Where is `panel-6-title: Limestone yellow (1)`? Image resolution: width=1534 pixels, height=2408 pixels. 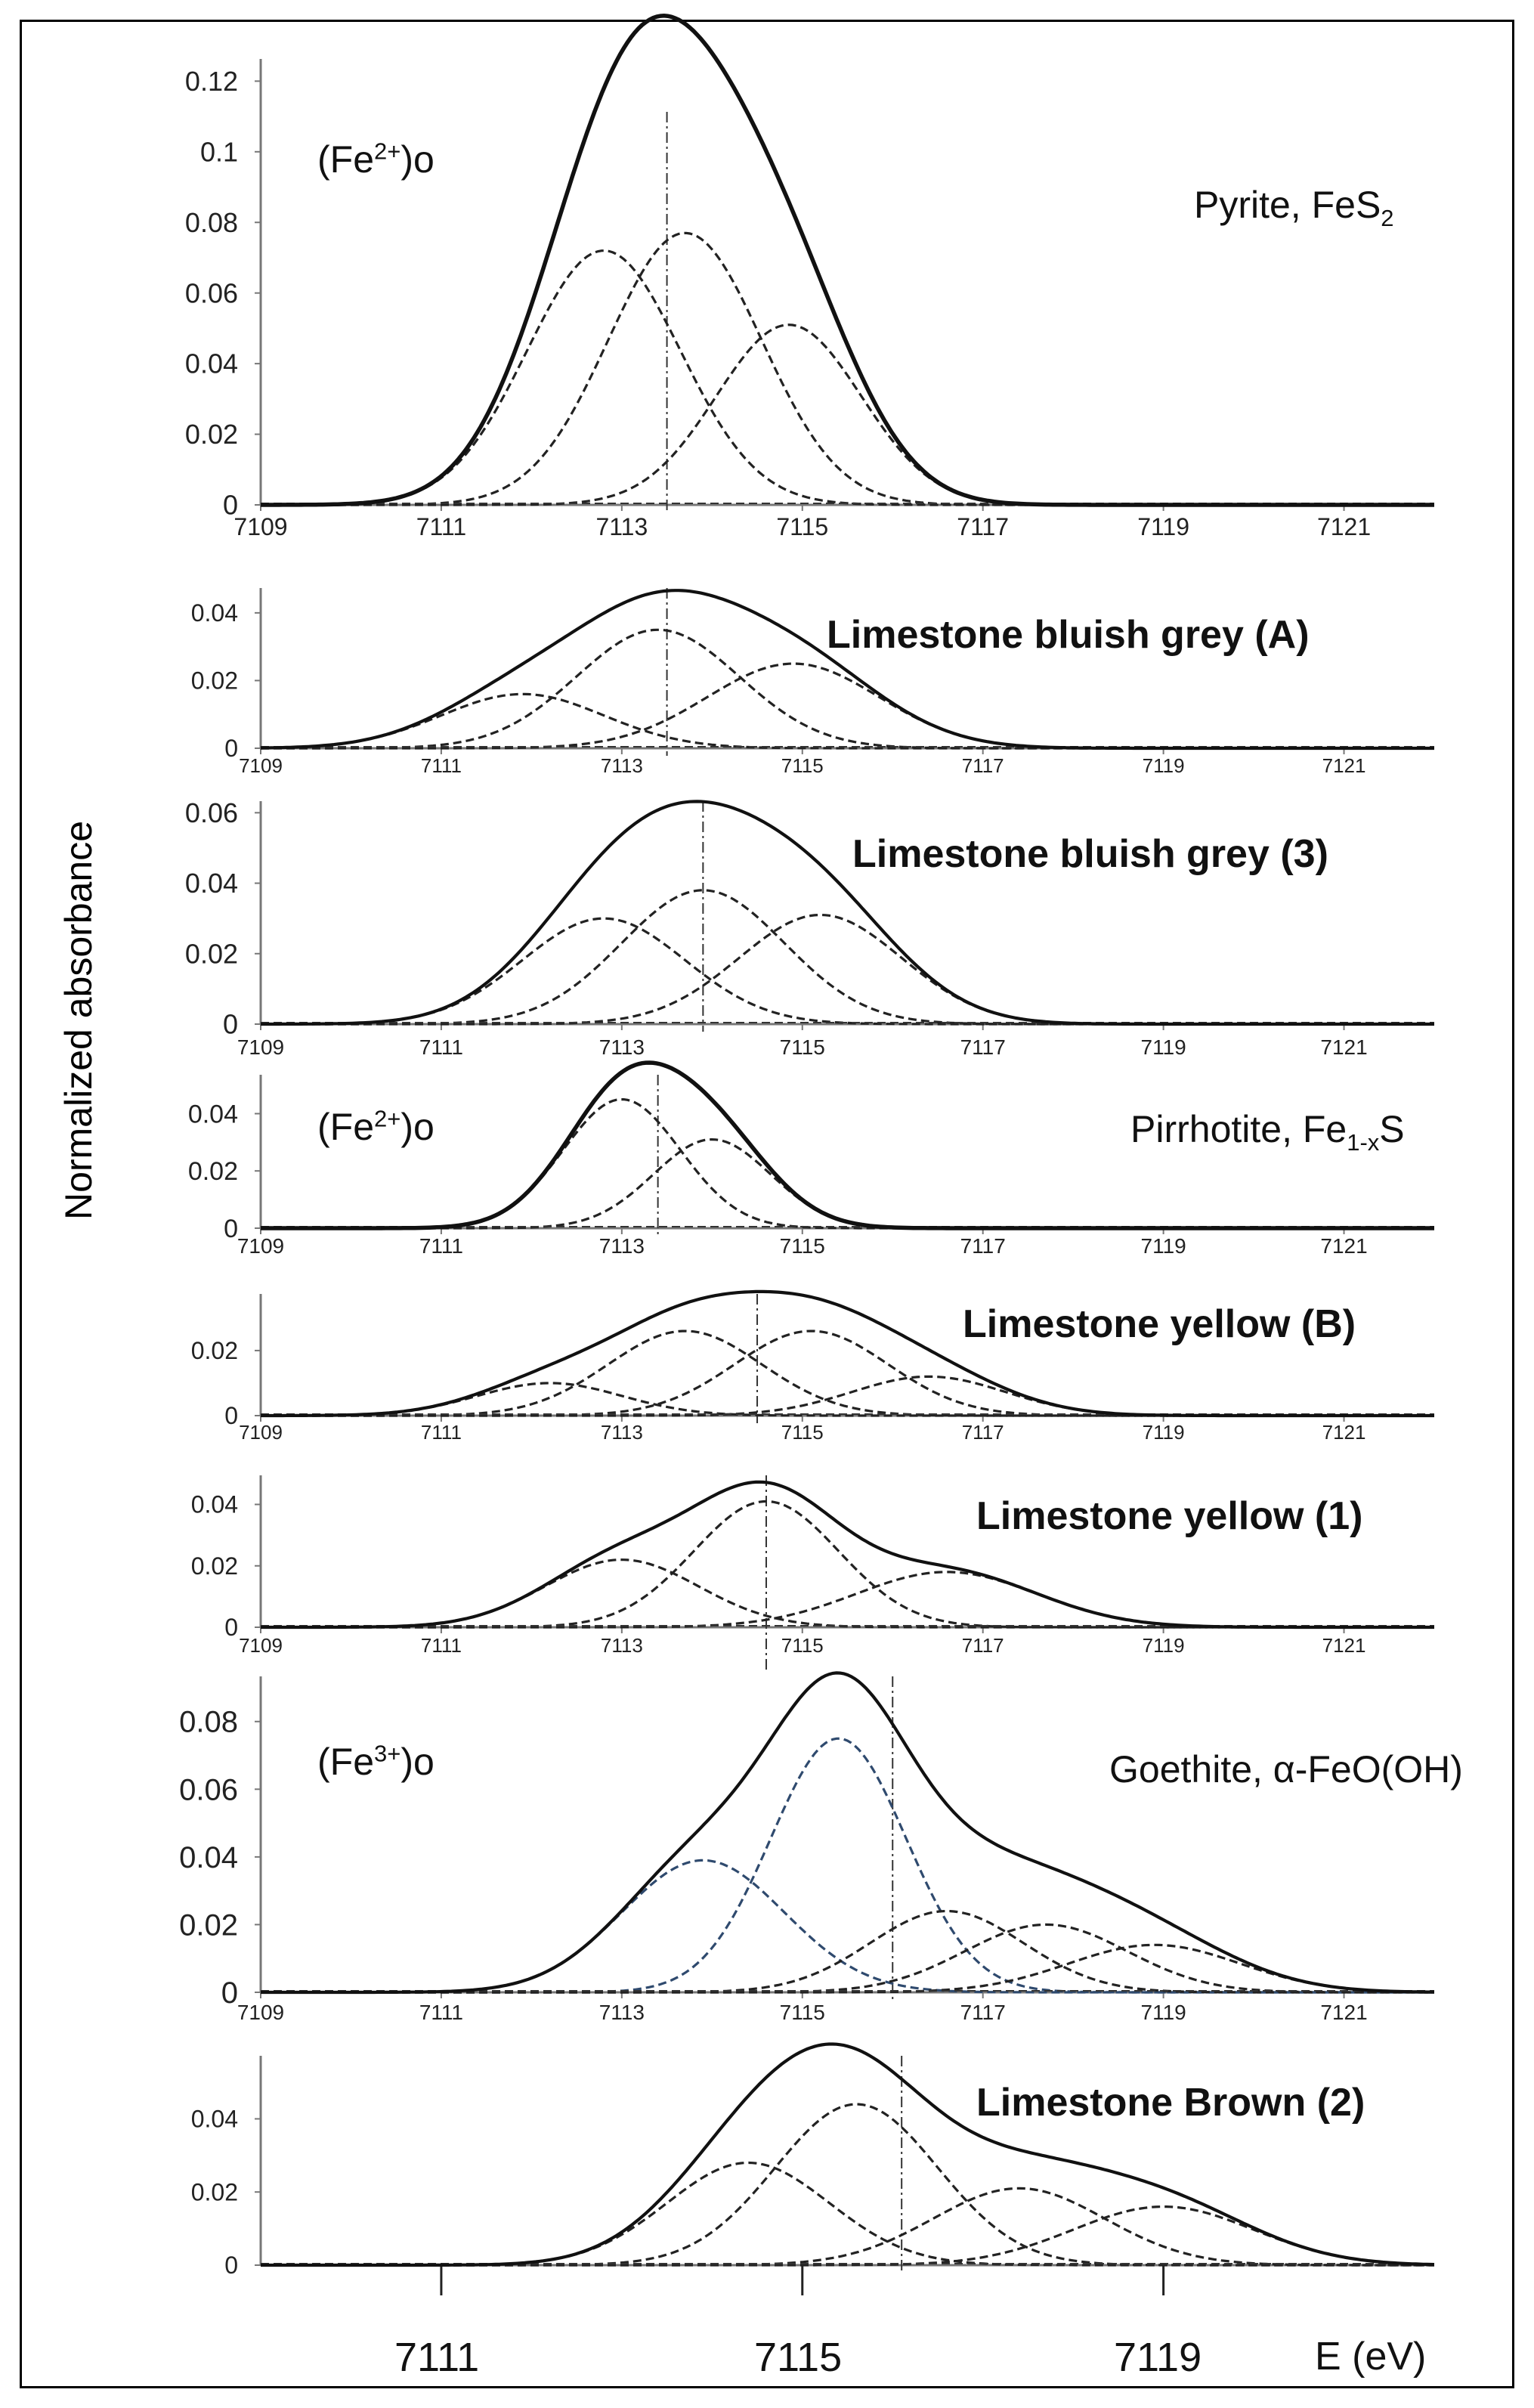 panel-6-title: Limestone yellow (1) is located at coordinates (1169, 1516).